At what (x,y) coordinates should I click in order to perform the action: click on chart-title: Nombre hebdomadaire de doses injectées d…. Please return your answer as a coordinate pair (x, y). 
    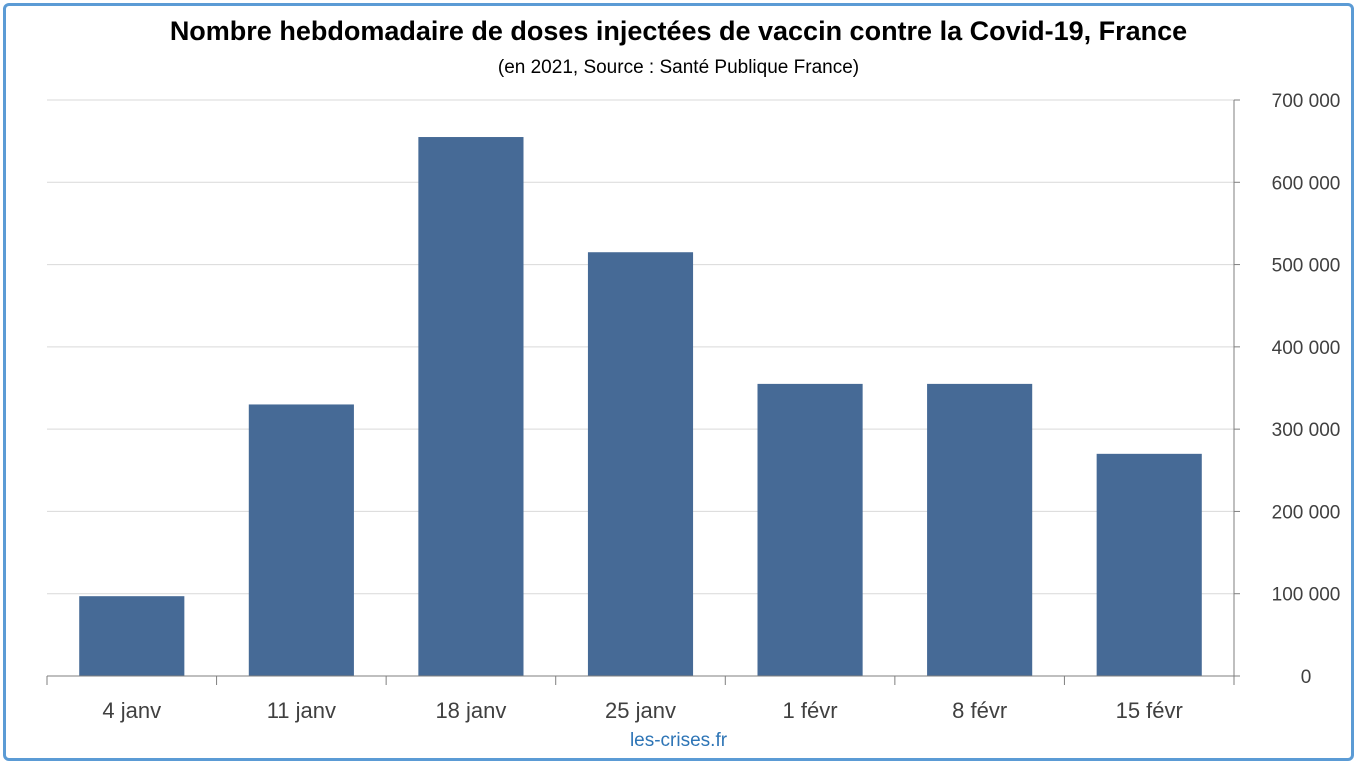
    Looking at the image, I should click on (678, 31).